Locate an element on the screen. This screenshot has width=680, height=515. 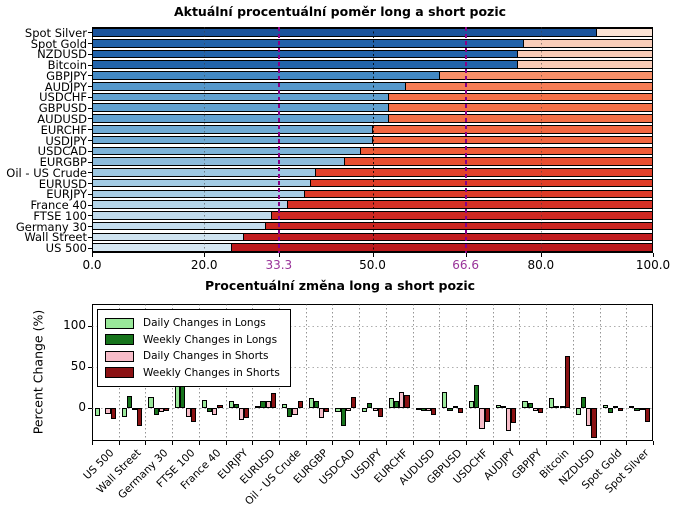
bar-eurchf-s2 is located at coordinates (402, 399).